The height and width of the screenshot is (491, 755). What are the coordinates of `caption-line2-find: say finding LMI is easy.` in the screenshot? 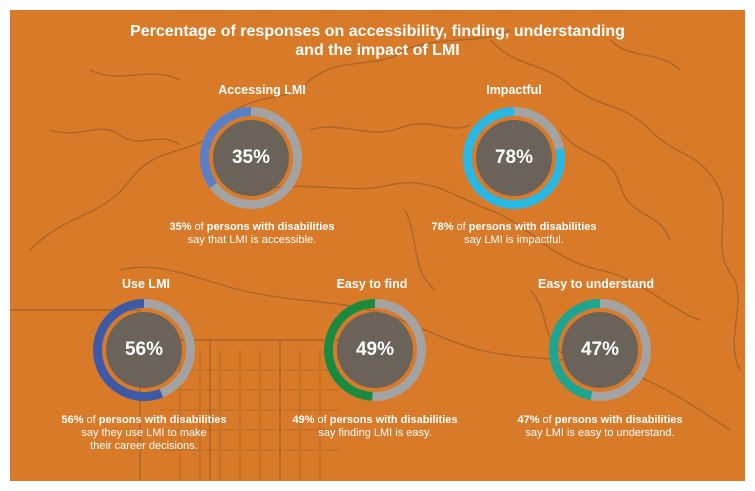 It's located at (375, 433).